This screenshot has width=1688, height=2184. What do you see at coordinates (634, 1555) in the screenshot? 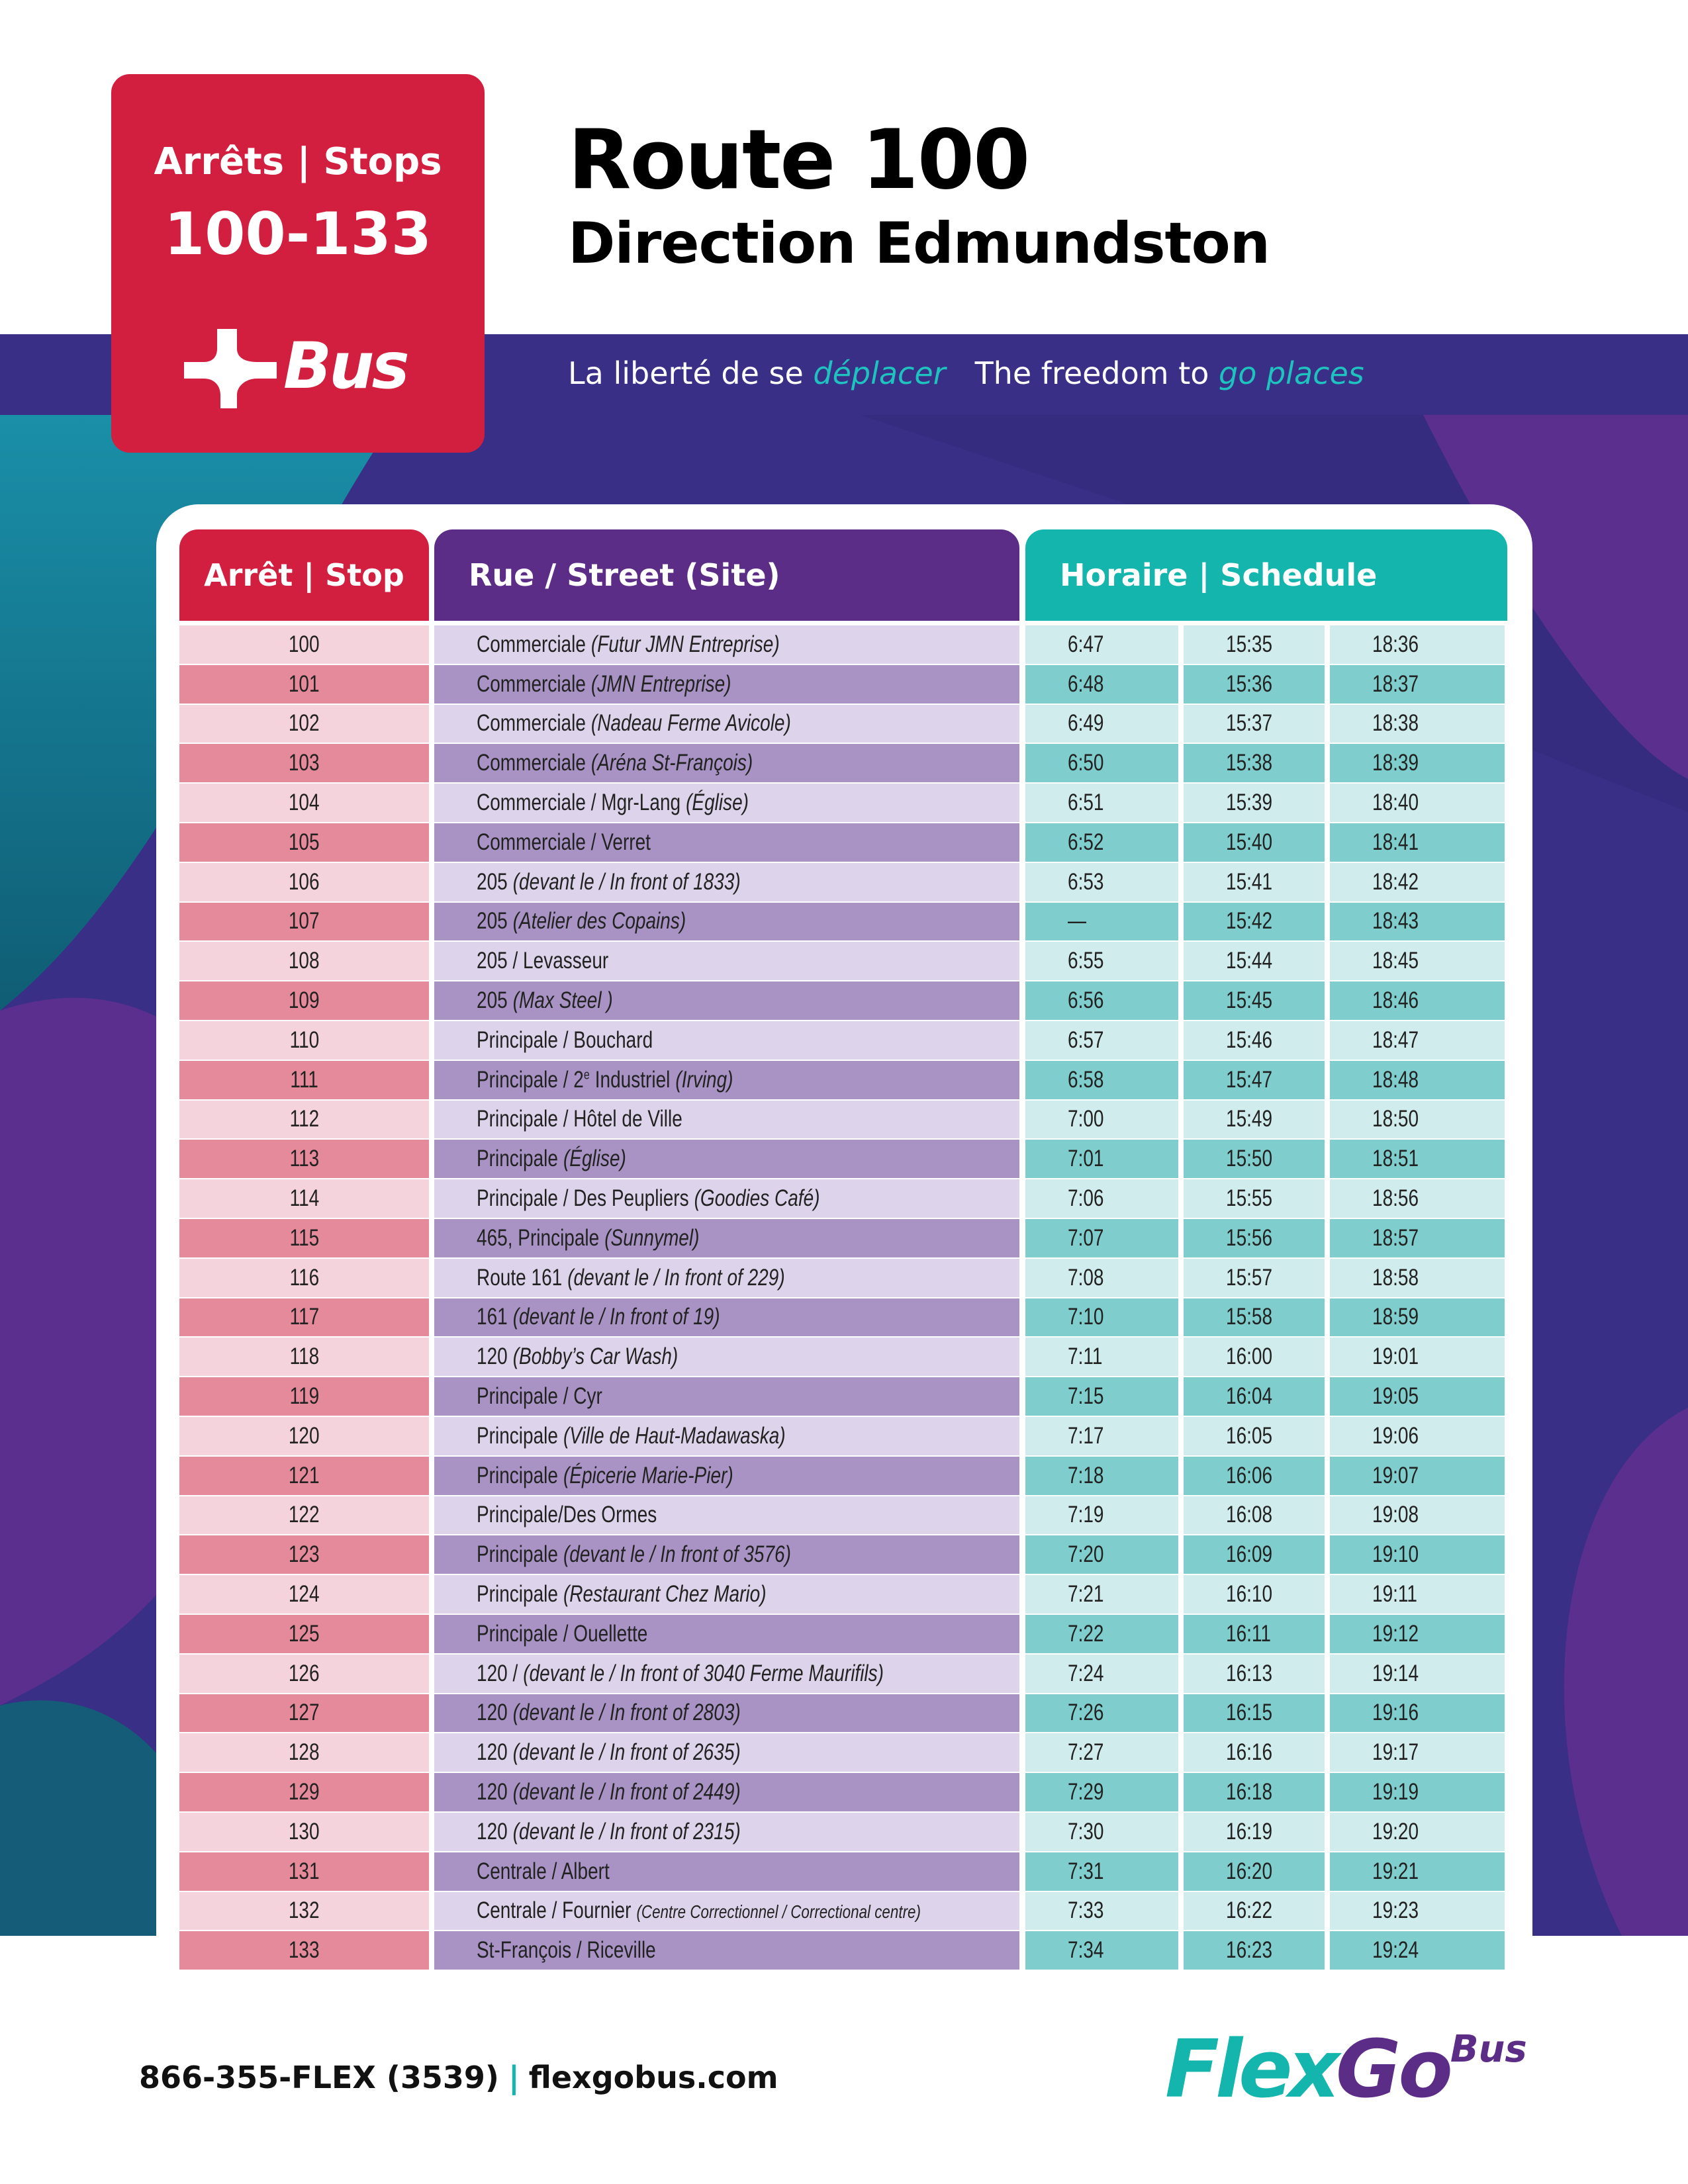
I see `street-text: Principale (devant le / In front of 3576)` at bounding box center [634, 1555].